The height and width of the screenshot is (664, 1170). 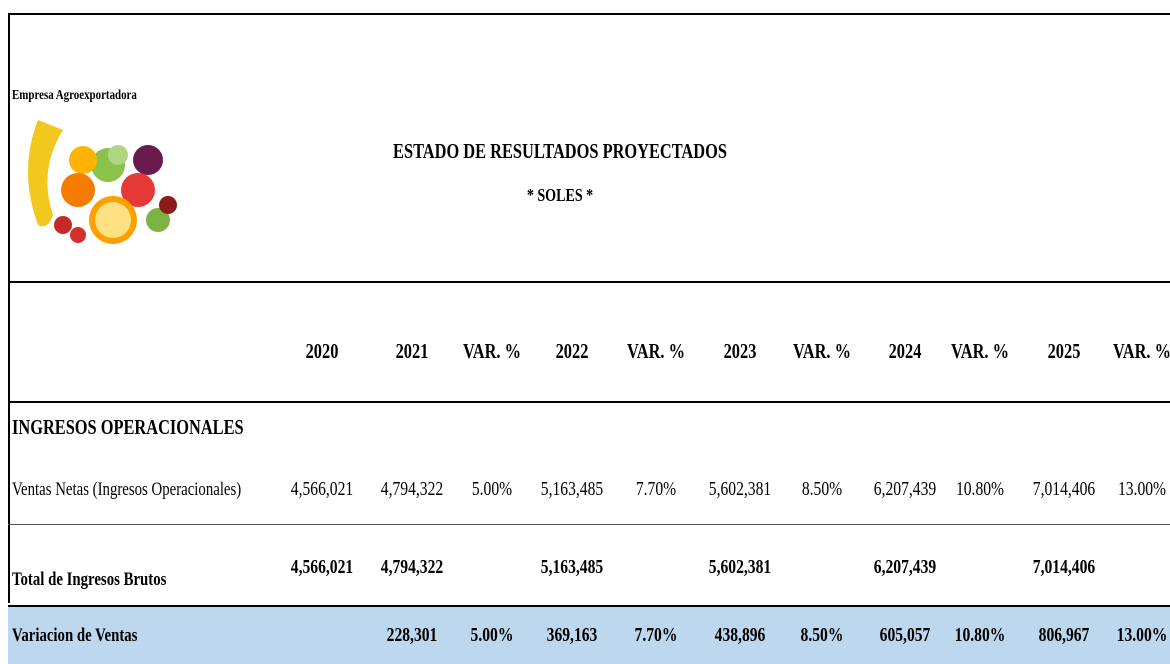 I want to click on report-subtitle: * SOLES *, so click(x=560, y=195).